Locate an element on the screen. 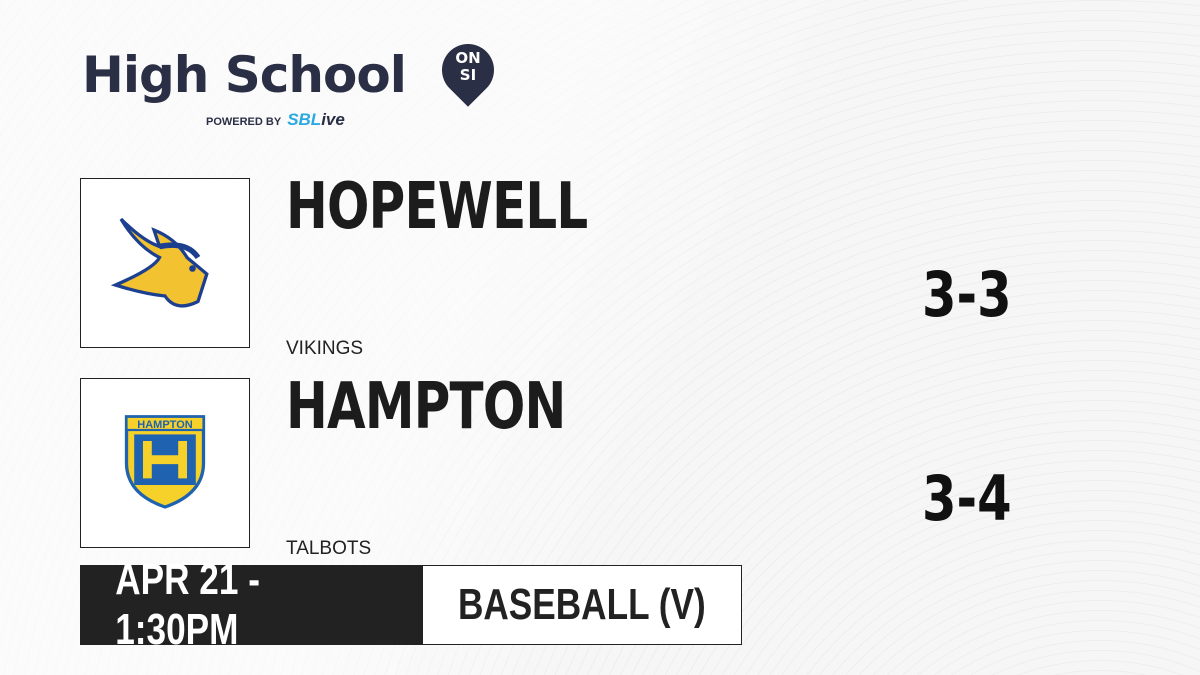 The width and height of the screenshot is (1200, 675). live-text: ive is located at coordinates (333, 119).